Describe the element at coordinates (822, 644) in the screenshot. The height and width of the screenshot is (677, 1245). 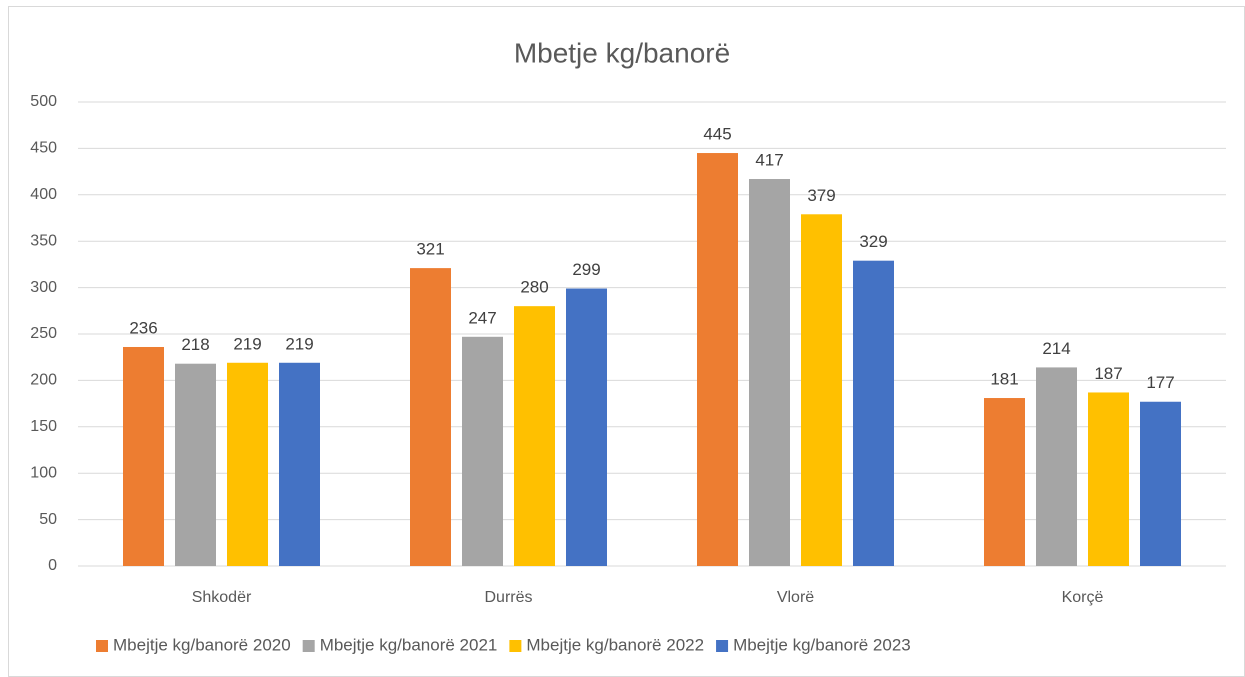
I see `legend-label: Mbejtje kg/banorë 2023` at that location.